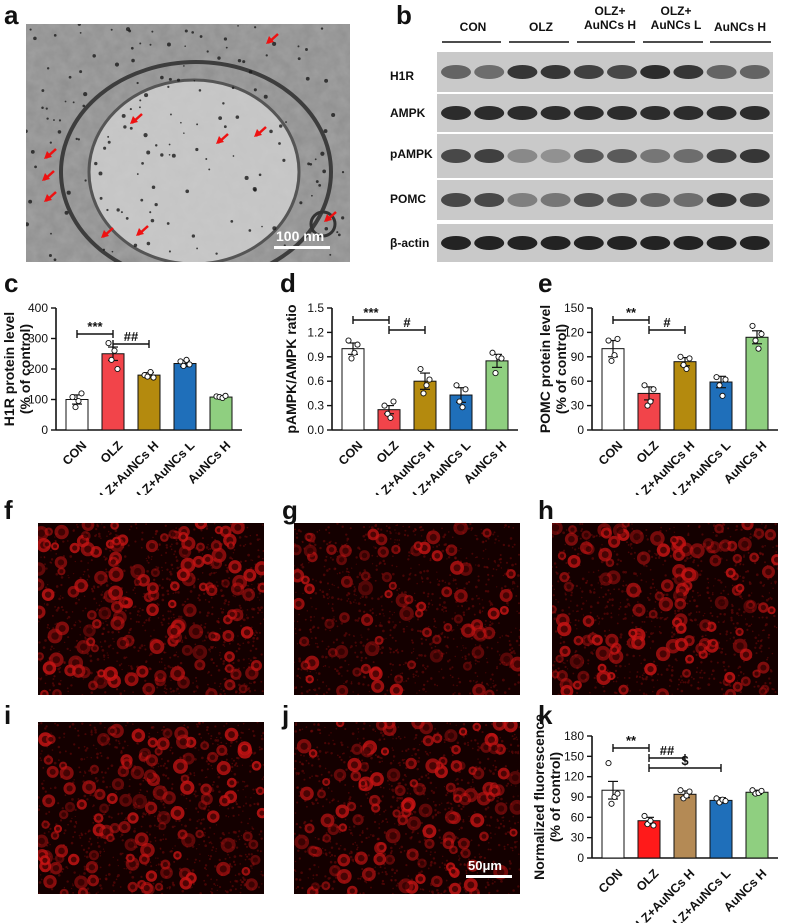 The height and width of the screenshot is (923, 793). What do you see at coordinates (407, 609) in the screenshot?
I see `fluor-image-g` at bounding box center [407, 609].